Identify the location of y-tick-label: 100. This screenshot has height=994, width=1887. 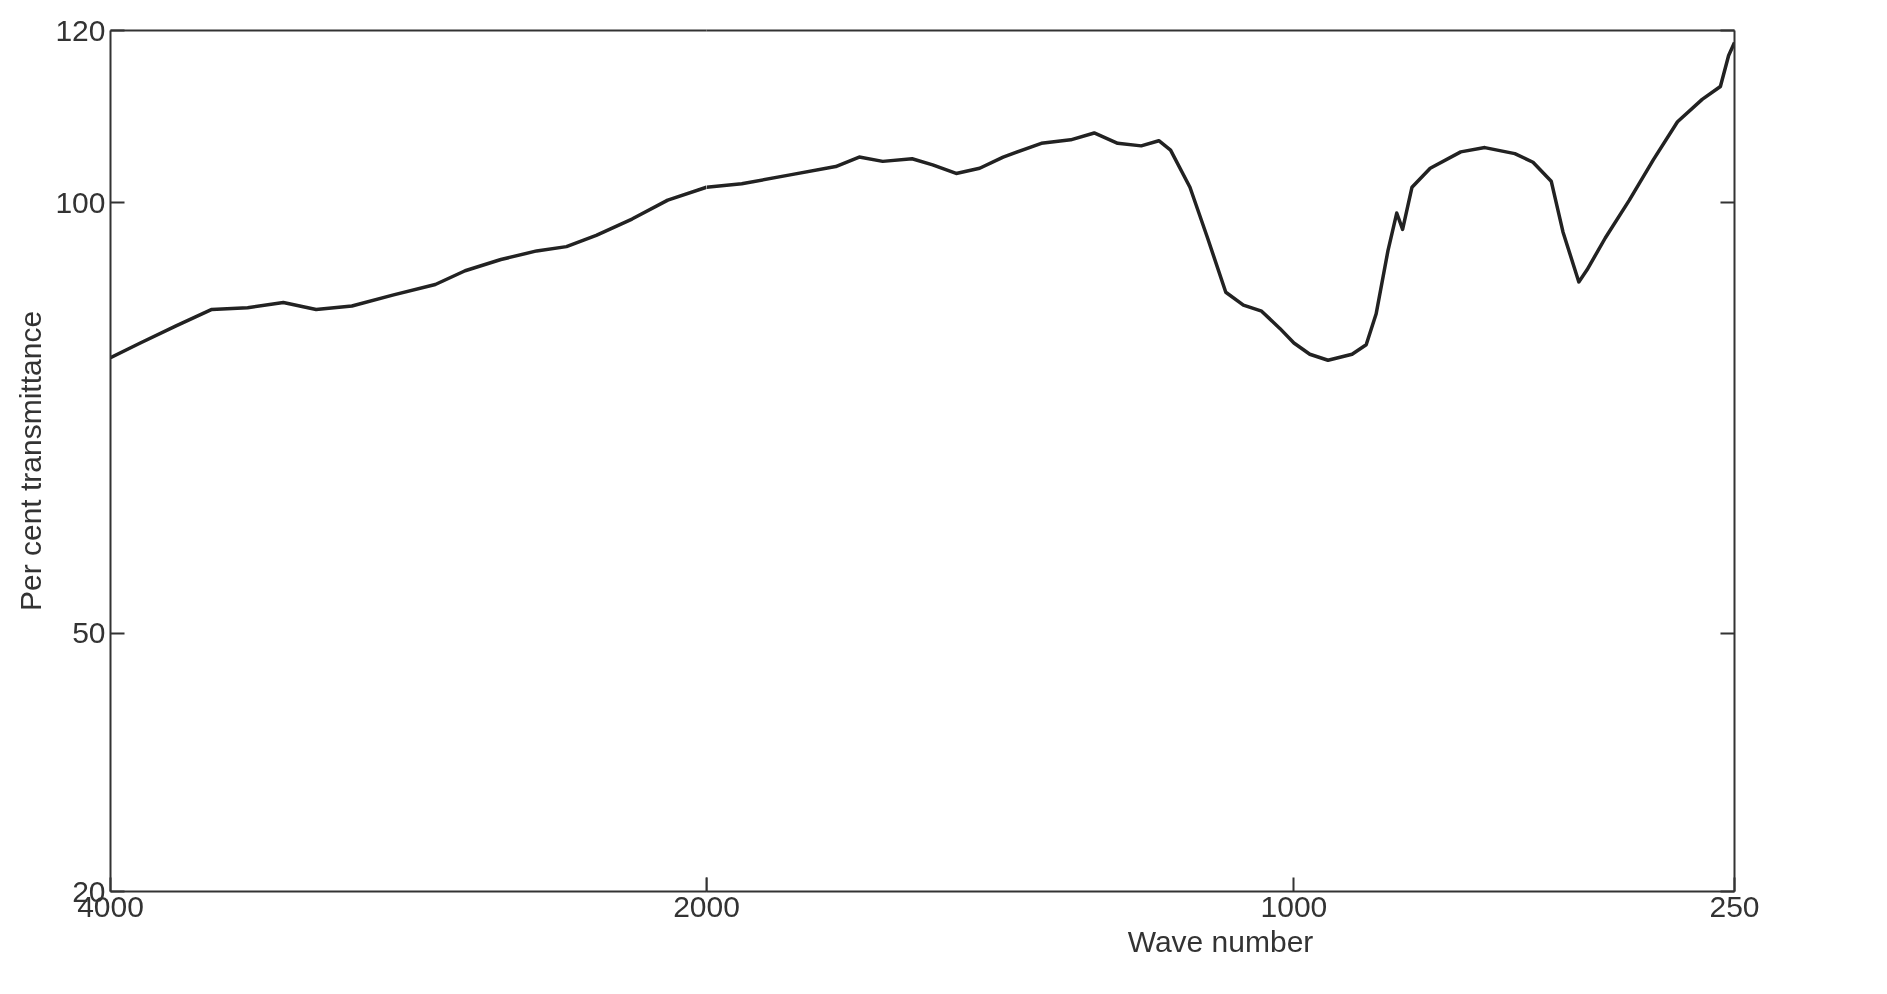
(80, 202).